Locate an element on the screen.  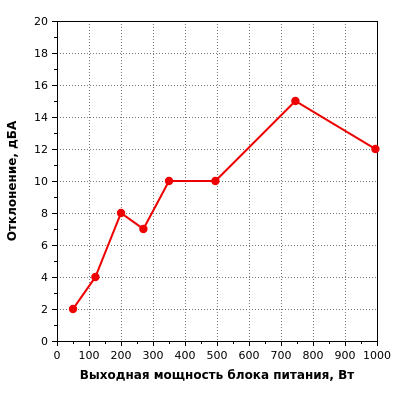
y-tick-label: 14 is located at coordinates (41, 117).